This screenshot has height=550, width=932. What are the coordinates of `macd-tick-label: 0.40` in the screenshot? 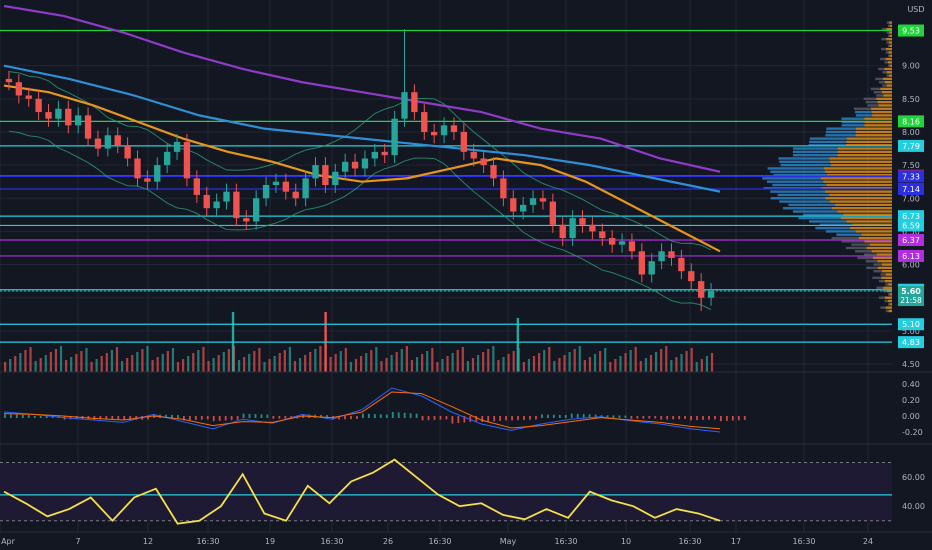 It's located at (911, 384).